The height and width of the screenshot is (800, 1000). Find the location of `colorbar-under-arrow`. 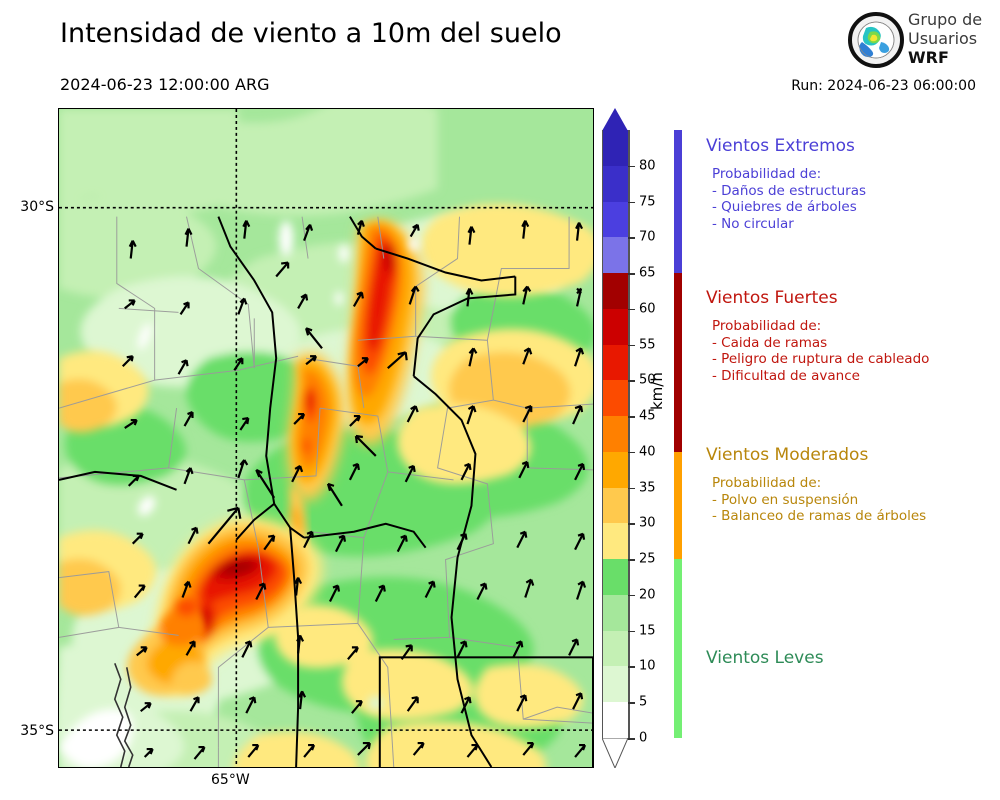

colorbar-under-arrow is located at coordinates (615, 753).